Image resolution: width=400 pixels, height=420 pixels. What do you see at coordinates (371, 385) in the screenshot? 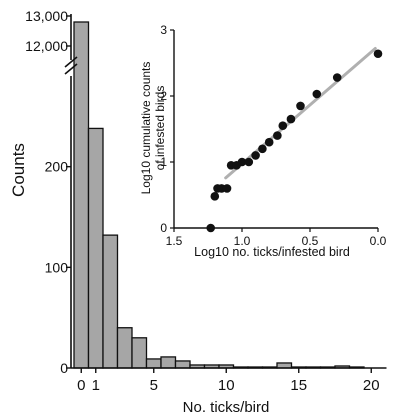
I see `histogram-x-tick-label: 20` at bounding box center [371, 385].